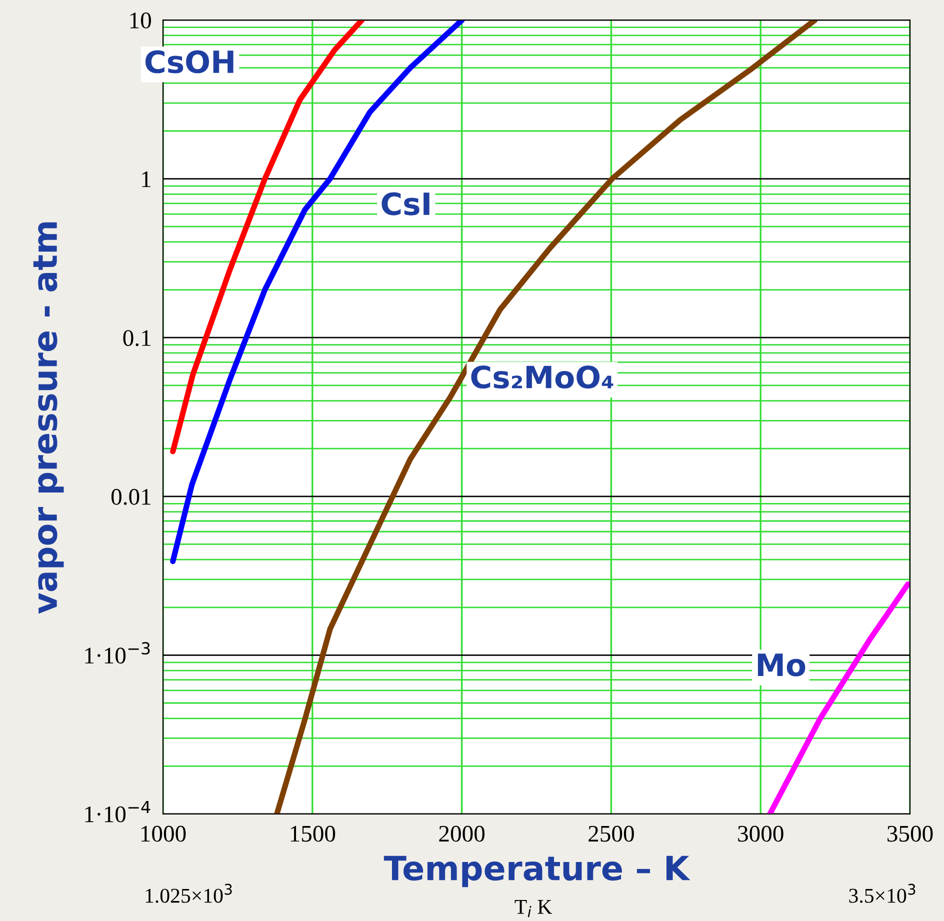 The width and height of the screenshot is (944, 921). Describe the element at coordinates (533, 909) in the screenshot. I see `text: T$_{i}$ K` at that location.